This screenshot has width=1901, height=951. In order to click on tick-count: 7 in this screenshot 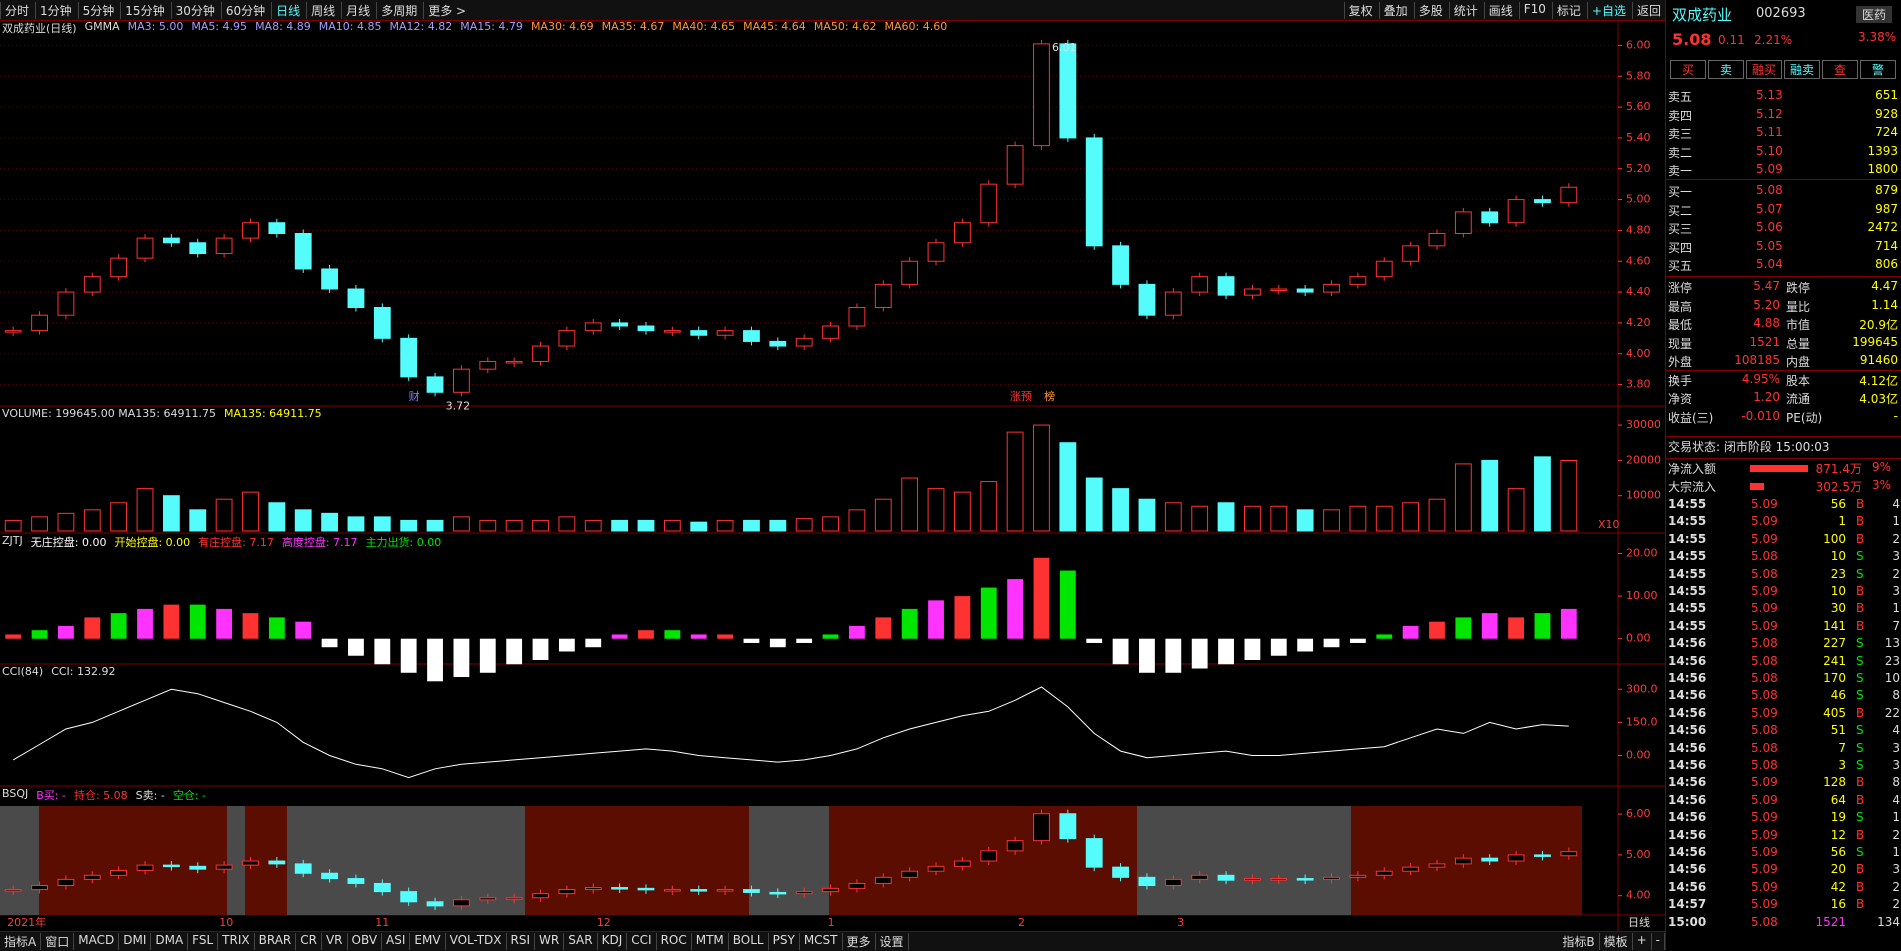, I will do `click(1896, 625)`.